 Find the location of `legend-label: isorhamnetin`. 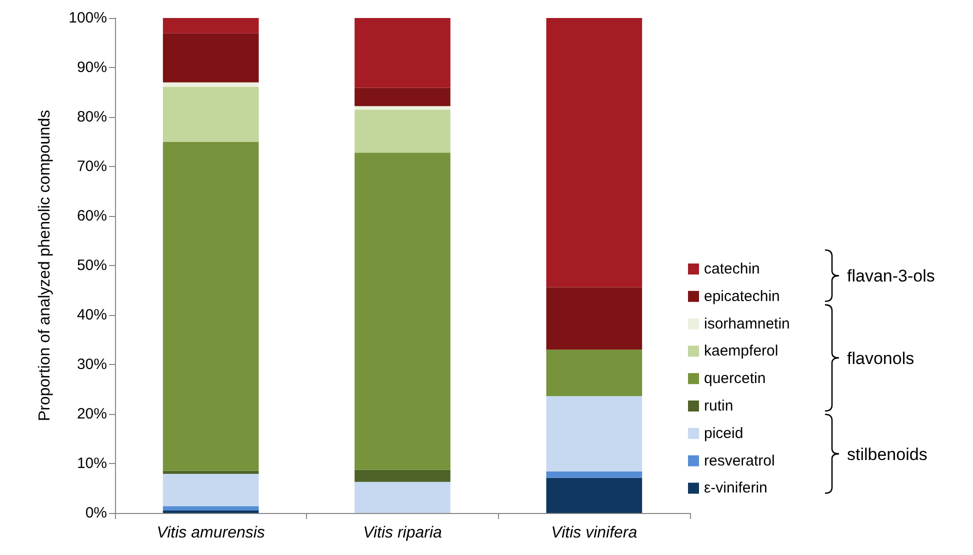

legend-label: isorhamnetin is located at coordinates (747, 323).